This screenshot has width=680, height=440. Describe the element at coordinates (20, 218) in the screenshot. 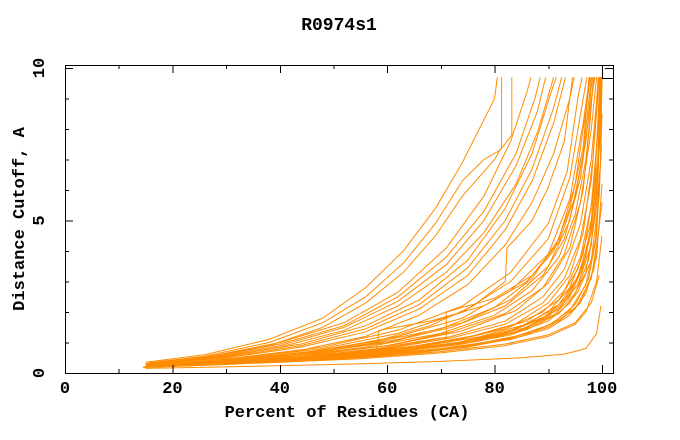

I see `y-axis-label: Distance Cutoff, A` at that location.